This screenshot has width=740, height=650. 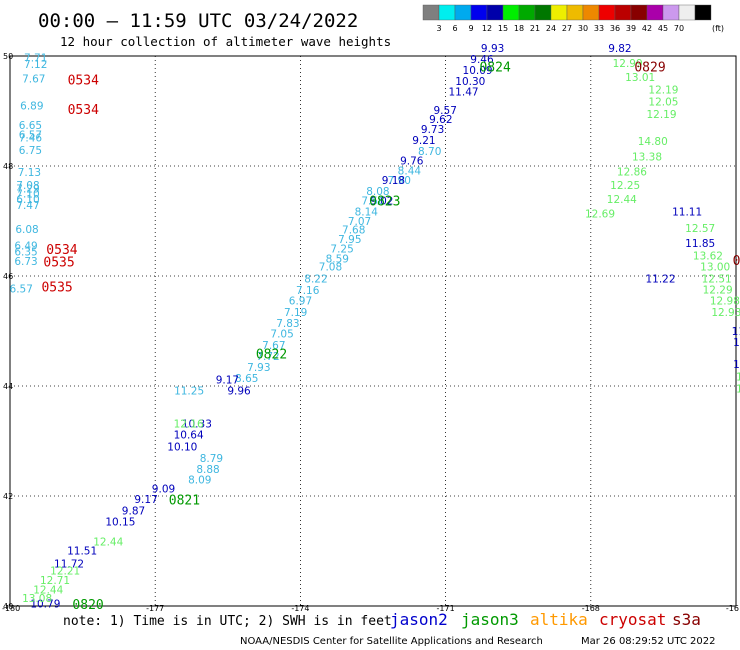 I want to click on swh-point: 12.98, so click(x=725, y=302).